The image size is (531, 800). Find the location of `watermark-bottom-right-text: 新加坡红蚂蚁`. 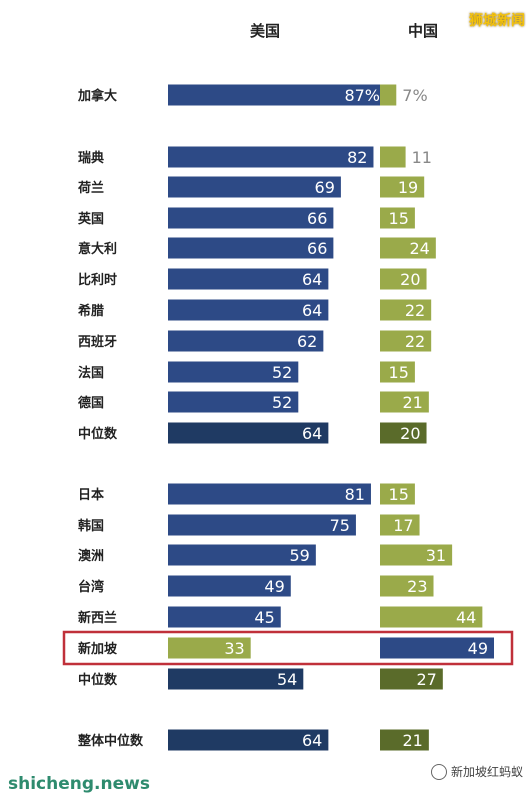

watermark-bottom-right-text: 新加坡红蚂蚁 is located at coordinates (486, 772).